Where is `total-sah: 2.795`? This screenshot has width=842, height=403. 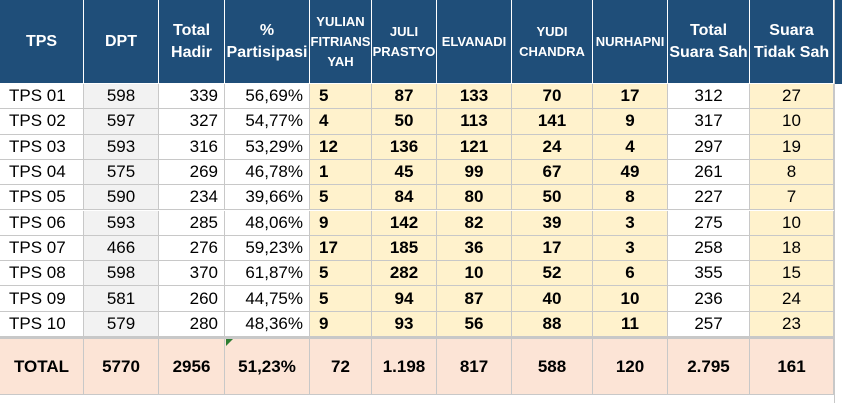
total-sah: 2.795 is located at coordinates (709, 366).